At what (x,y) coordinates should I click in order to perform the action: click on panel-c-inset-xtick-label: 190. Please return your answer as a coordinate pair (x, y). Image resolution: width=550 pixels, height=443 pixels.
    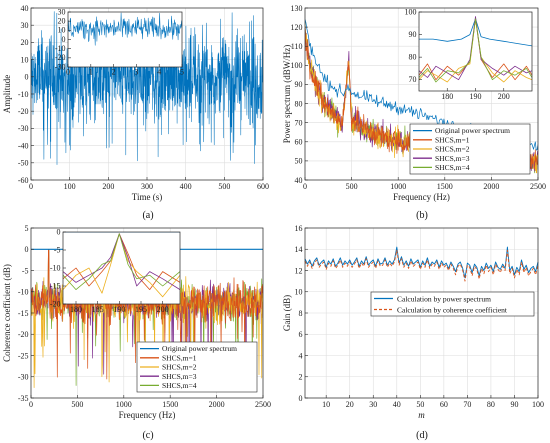
    Looking at the image, I should click on (119, 309).